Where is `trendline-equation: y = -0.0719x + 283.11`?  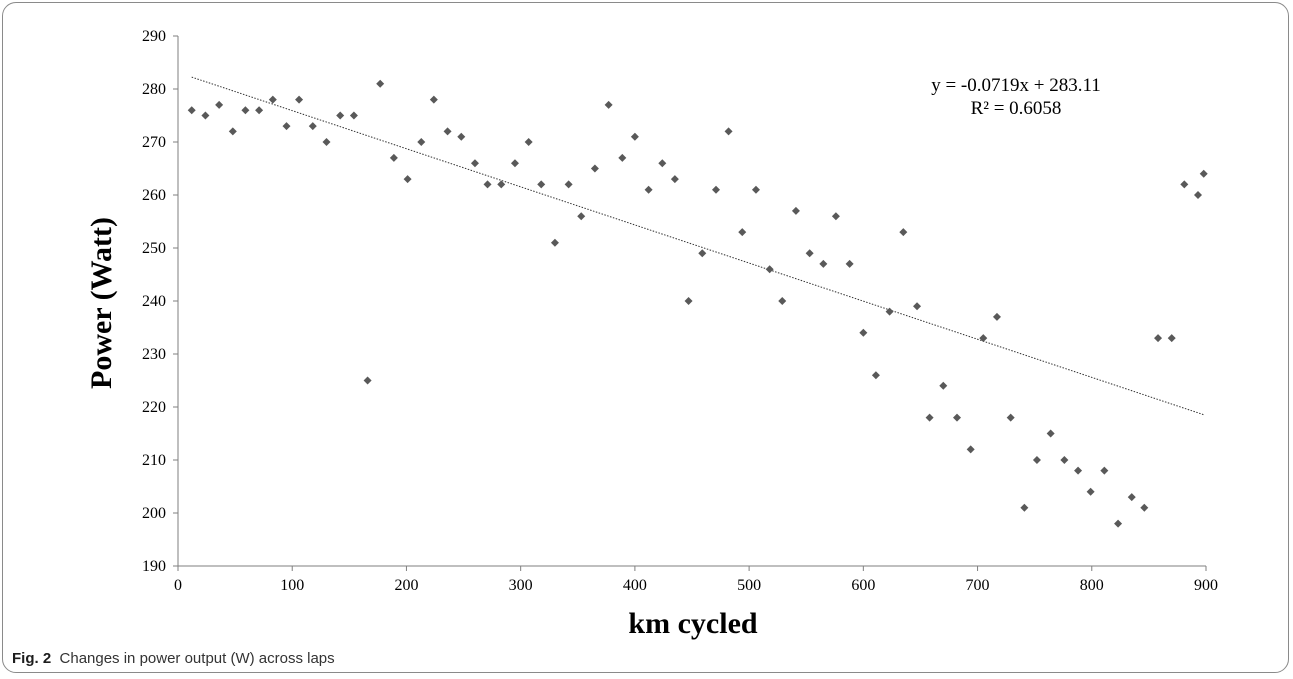
trendline-equation: y = -0.0719x + 283.11 is located at coordinates (1016, 85).